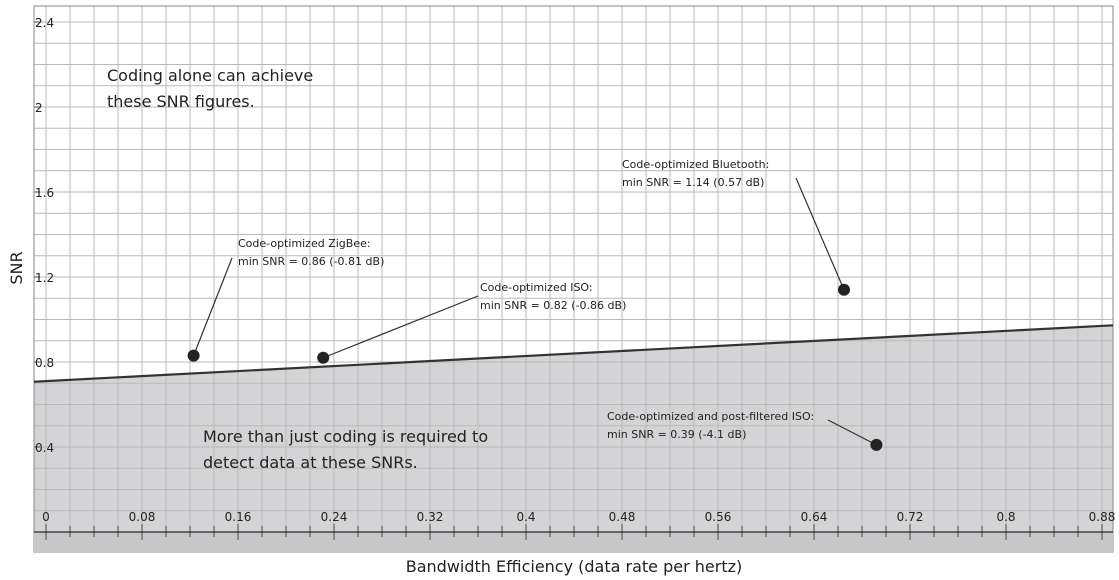 The height and width of the screenshot is (580, 1119). What do you see at coordinates (46, 517) in the screenshot?
I see `x-tick-label: 0` at bounding box center [46, 517].